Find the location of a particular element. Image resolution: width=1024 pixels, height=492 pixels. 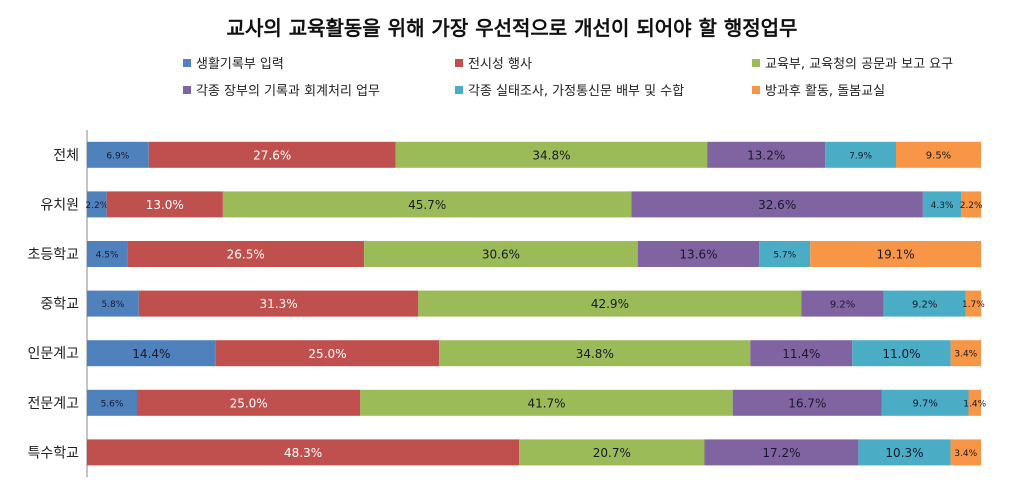

data-label: 4.3% is located at coordinates (942, 206).